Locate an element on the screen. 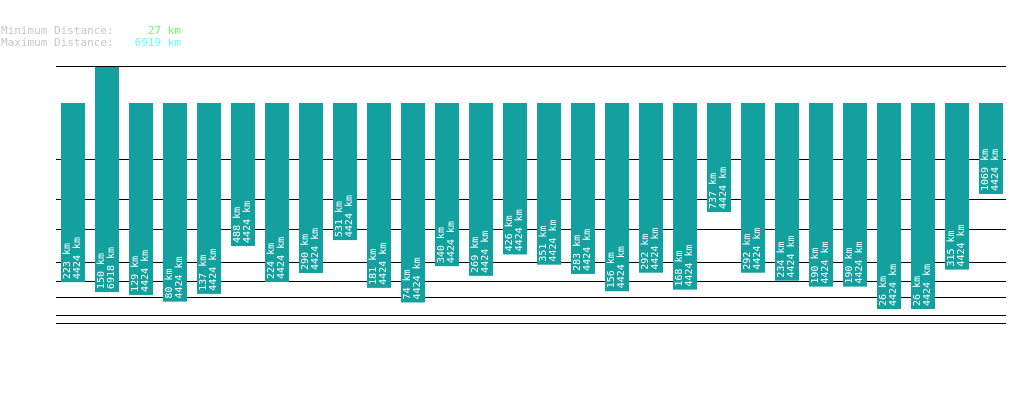 This screenshot has width=1019, height=402. min-distance-row: Minimum Distance: 27 km is located at coordinates (91, 31).